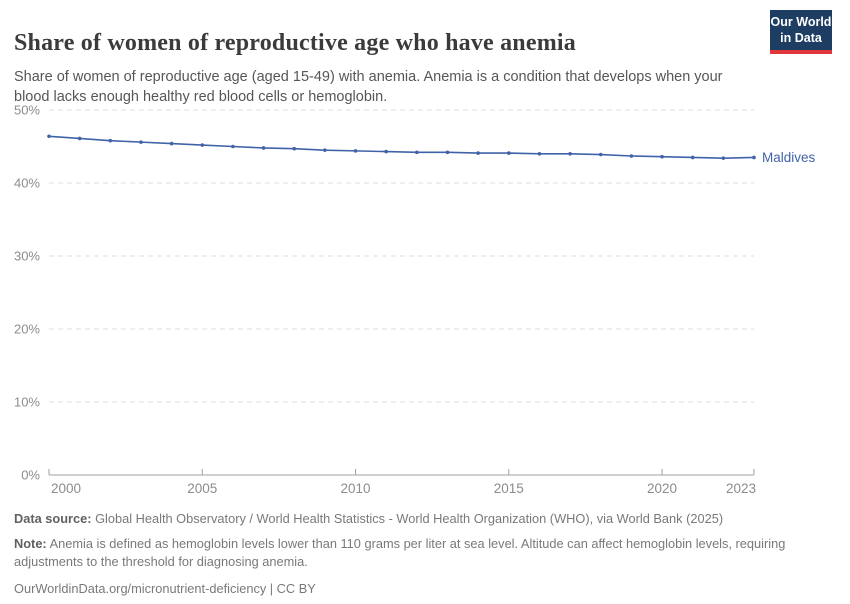 Image resolution: width=850 pixels, height=604 pixels. What do you see at coordinates (27, 402) in the screenshot?
I see `y-axis-tick-label: 10%` at bounding box center [27, 402].